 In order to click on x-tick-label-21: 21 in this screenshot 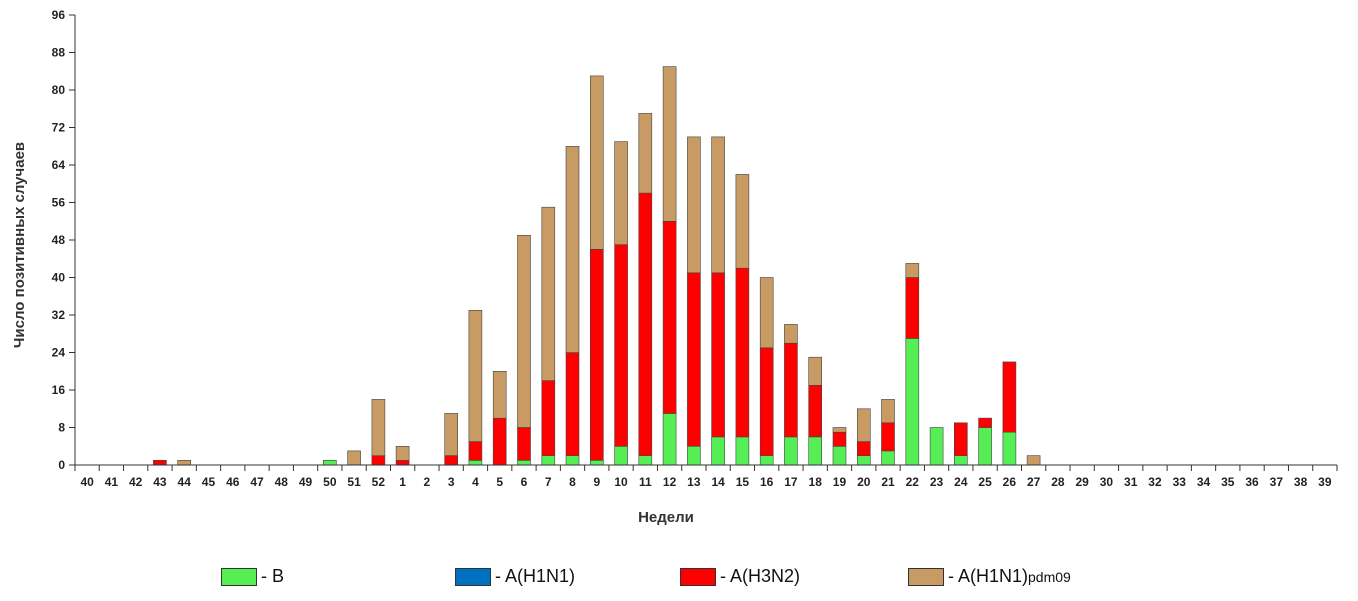, I will do `click(888, 482)`.